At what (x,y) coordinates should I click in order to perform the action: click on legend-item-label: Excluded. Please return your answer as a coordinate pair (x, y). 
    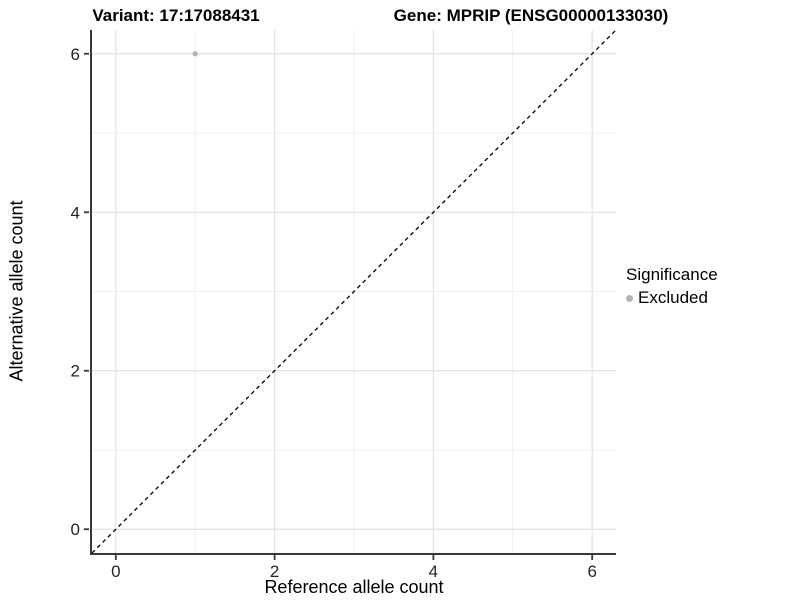
    Looking at the image, I should click on (673, 297).